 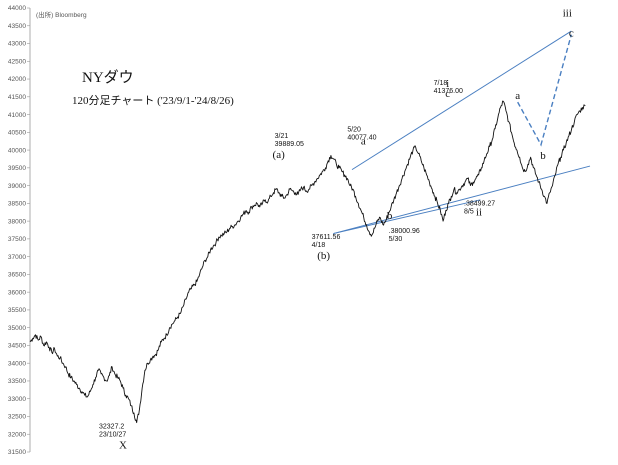 I want to click on annotation-label: 4/18, so click(x=319, y=245).